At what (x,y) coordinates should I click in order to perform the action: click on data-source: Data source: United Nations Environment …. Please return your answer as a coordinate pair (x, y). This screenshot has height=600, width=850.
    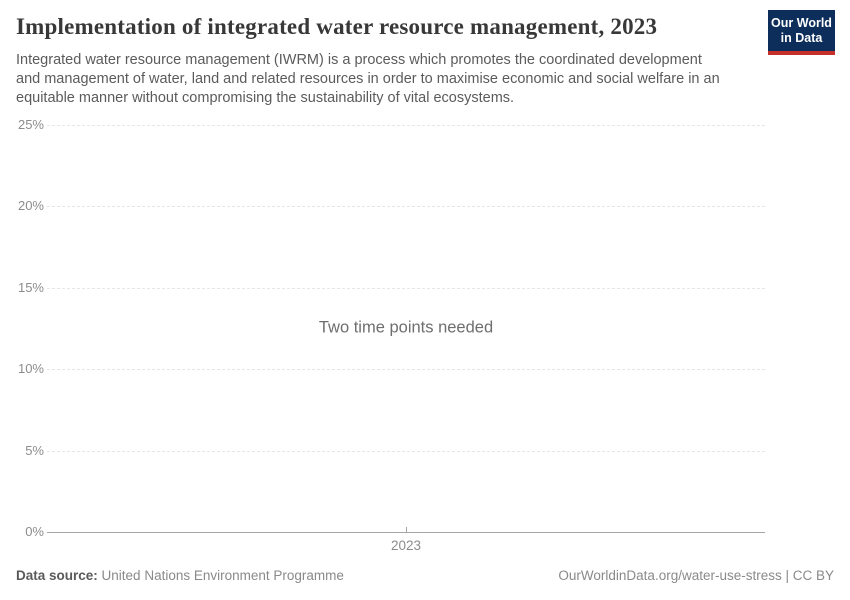
    Looking at the image, I should click on (180, 575).